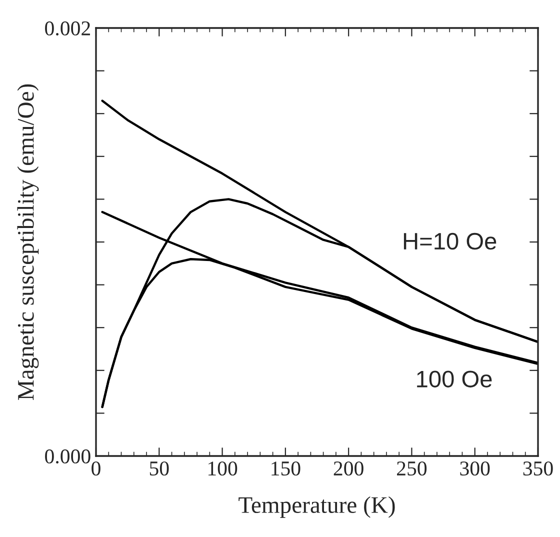 The height and width of the screenshot is (537, 560). Describe the element at coordinates (454, 379) in the screenshot. I see `annotation: 100 Oe` at that location.